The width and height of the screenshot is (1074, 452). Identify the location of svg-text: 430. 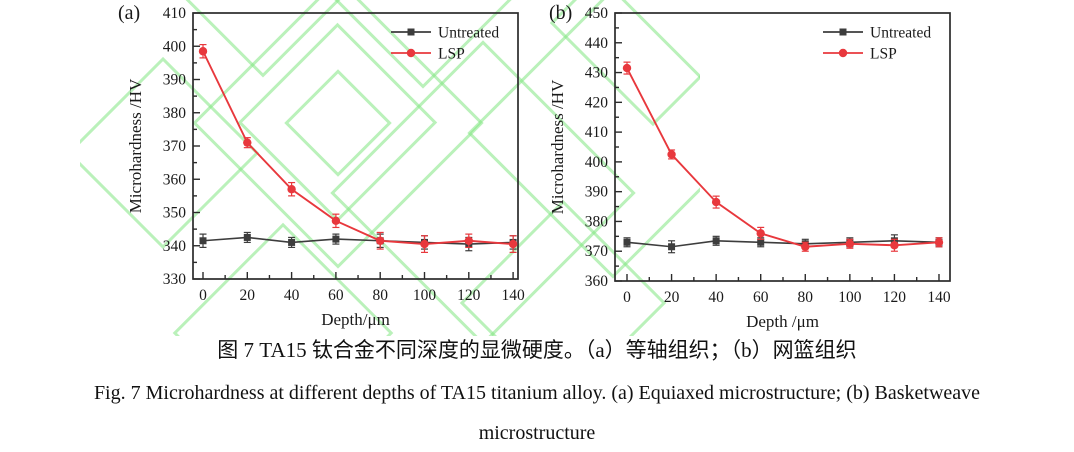
(597, 73).